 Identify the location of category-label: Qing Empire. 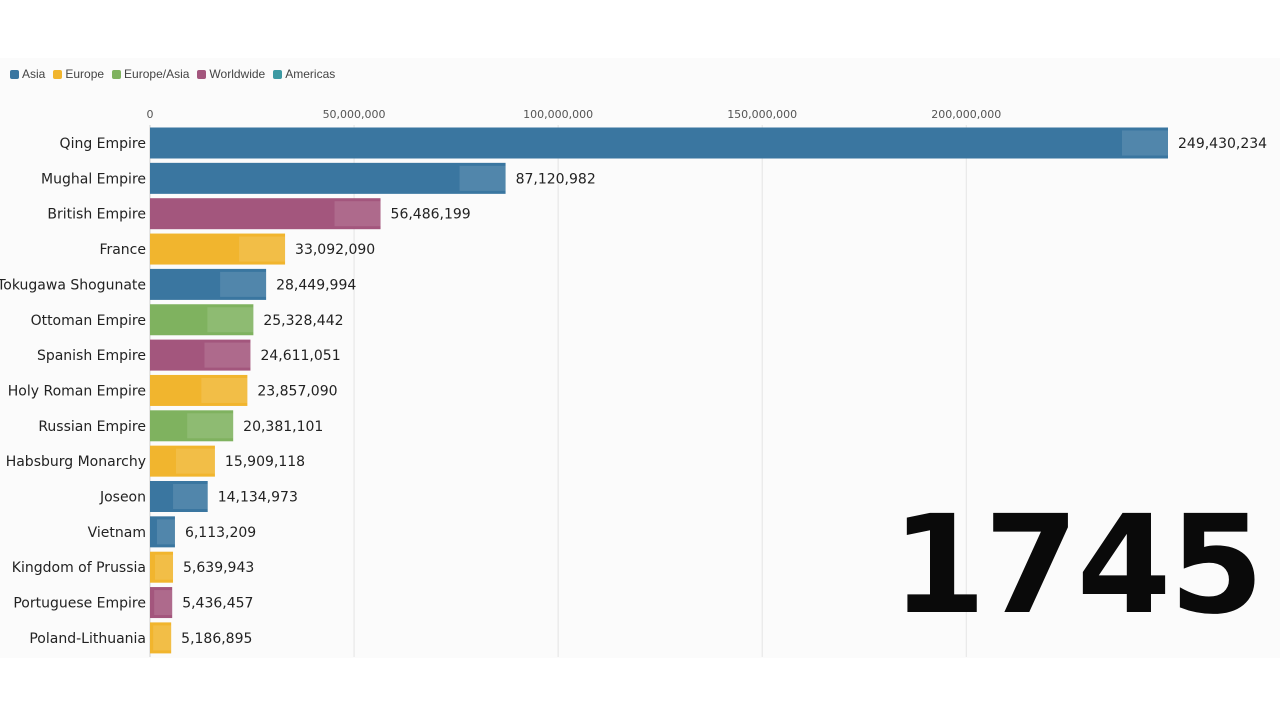
(103, 144).